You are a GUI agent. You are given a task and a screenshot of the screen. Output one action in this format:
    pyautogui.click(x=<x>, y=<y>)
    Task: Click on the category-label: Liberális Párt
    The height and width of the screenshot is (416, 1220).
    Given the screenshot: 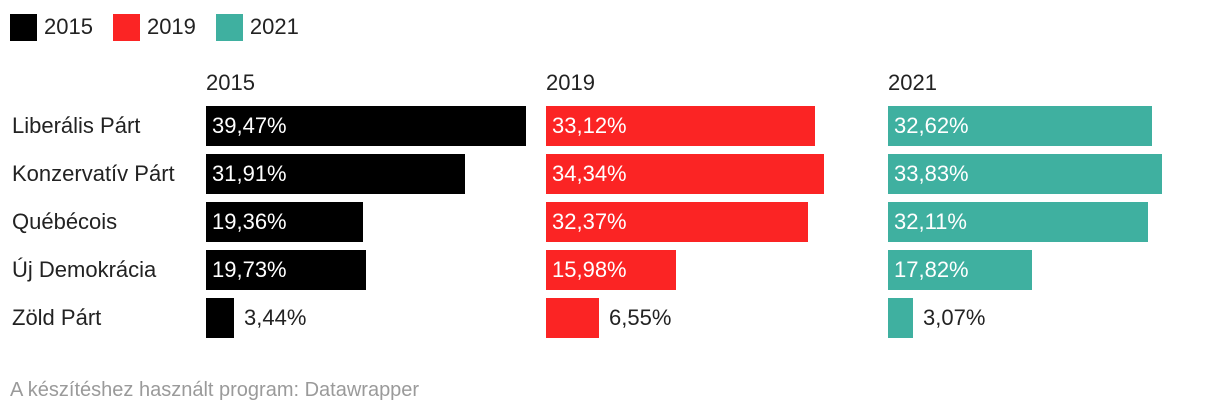 What is the action you would take?
    pyautogui.click(x=76, y=125)
    